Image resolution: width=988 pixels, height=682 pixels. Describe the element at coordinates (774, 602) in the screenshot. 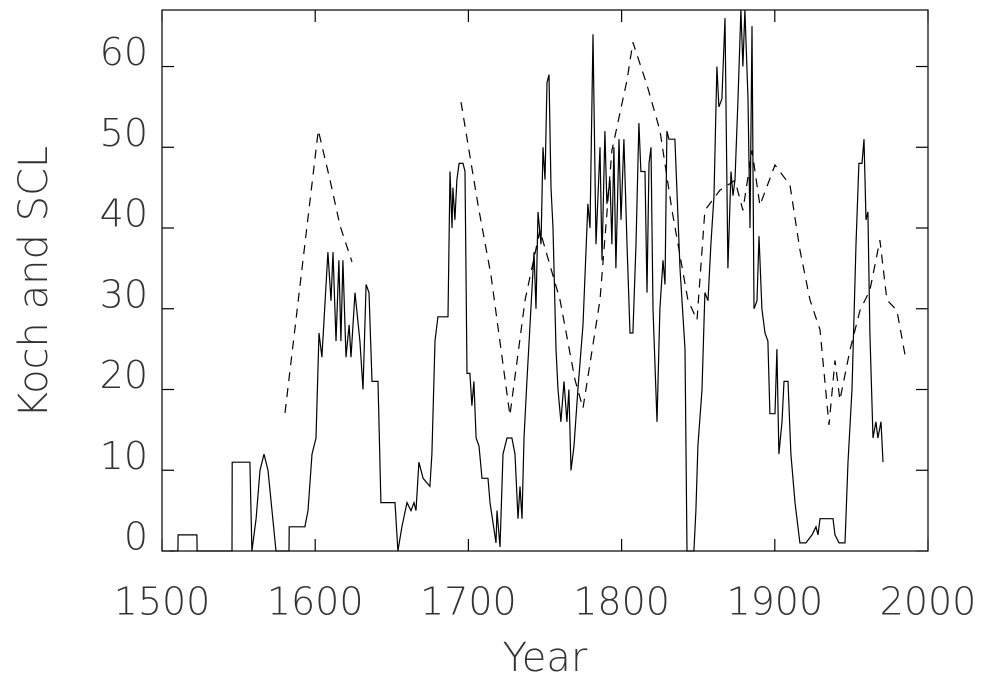

I see `x-tick-label: 1900` at that location.